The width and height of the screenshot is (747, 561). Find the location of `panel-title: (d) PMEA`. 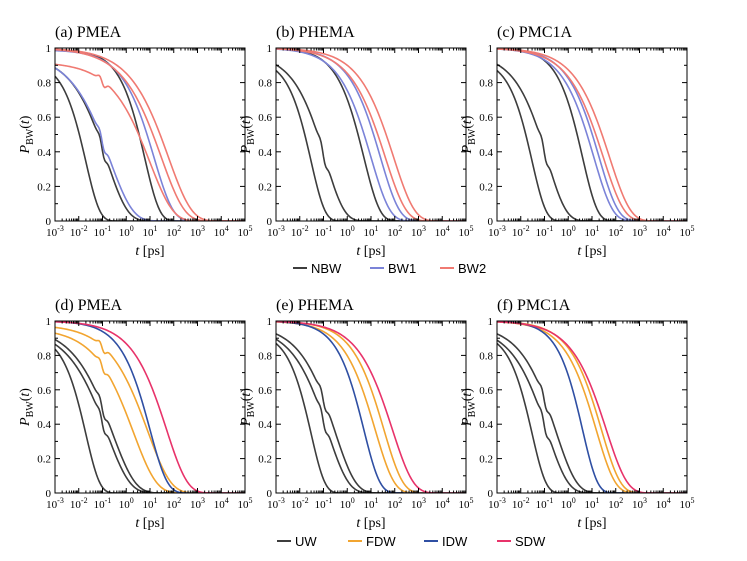

panel-title: (d) PMEA is located at coordinates (89, 305).